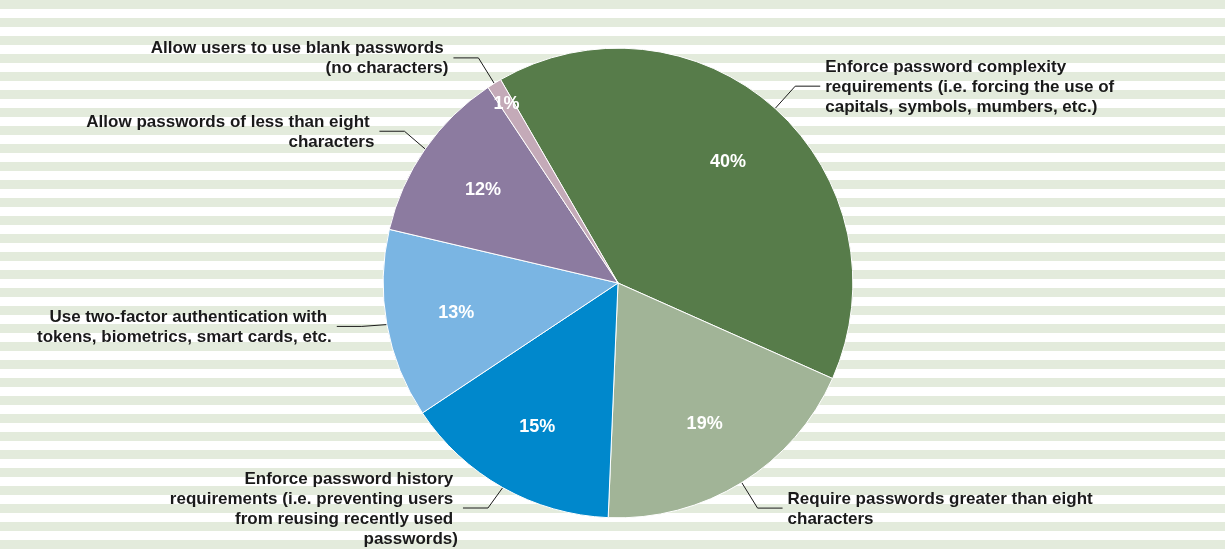 The height and width of the screenshot is (549, 1225). I want to click on data-label: 12%, so click(483, 189).